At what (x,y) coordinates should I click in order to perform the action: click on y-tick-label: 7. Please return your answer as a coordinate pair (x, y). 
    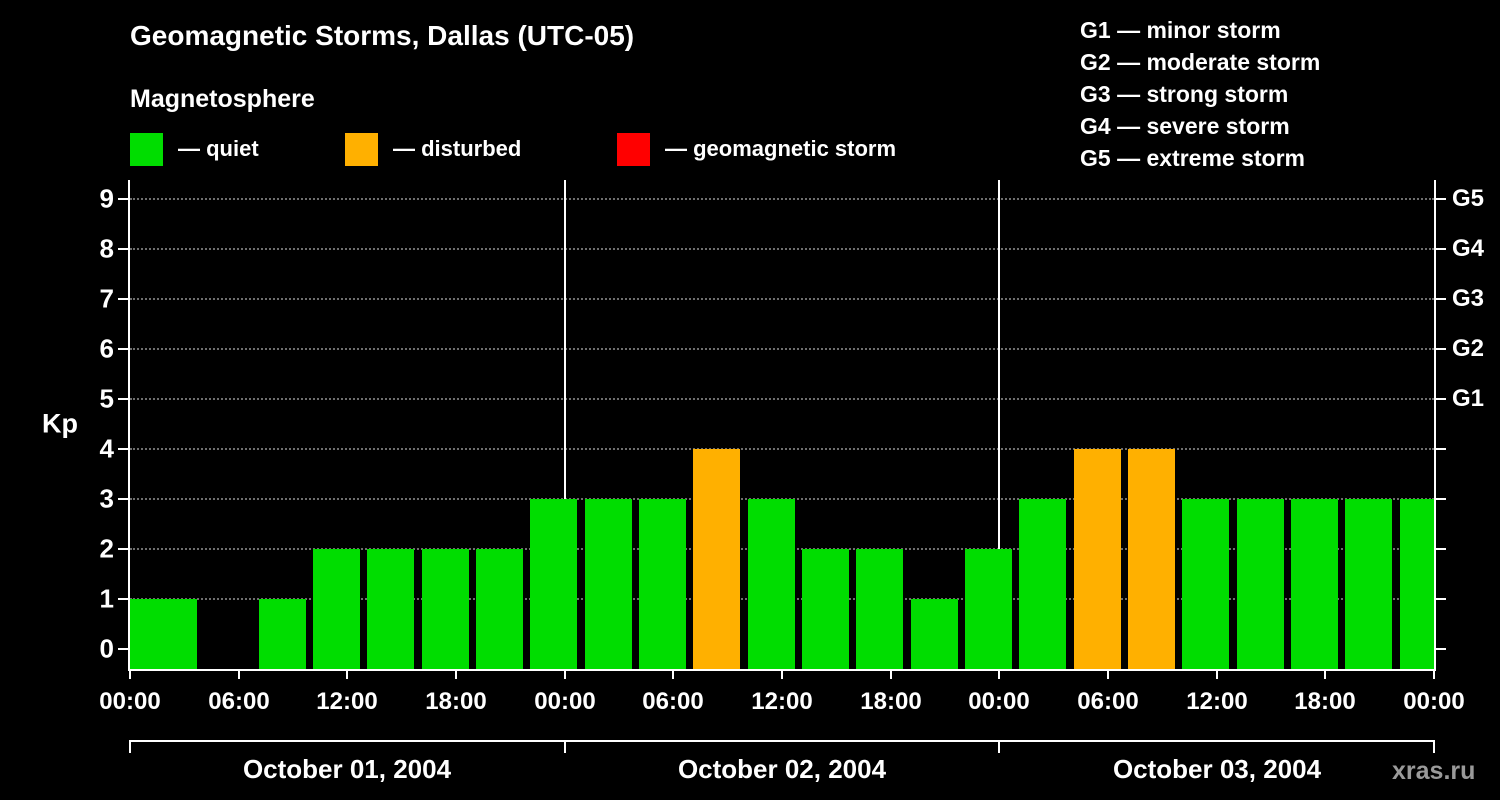
    Looking at the image, I should click on (106, 298).